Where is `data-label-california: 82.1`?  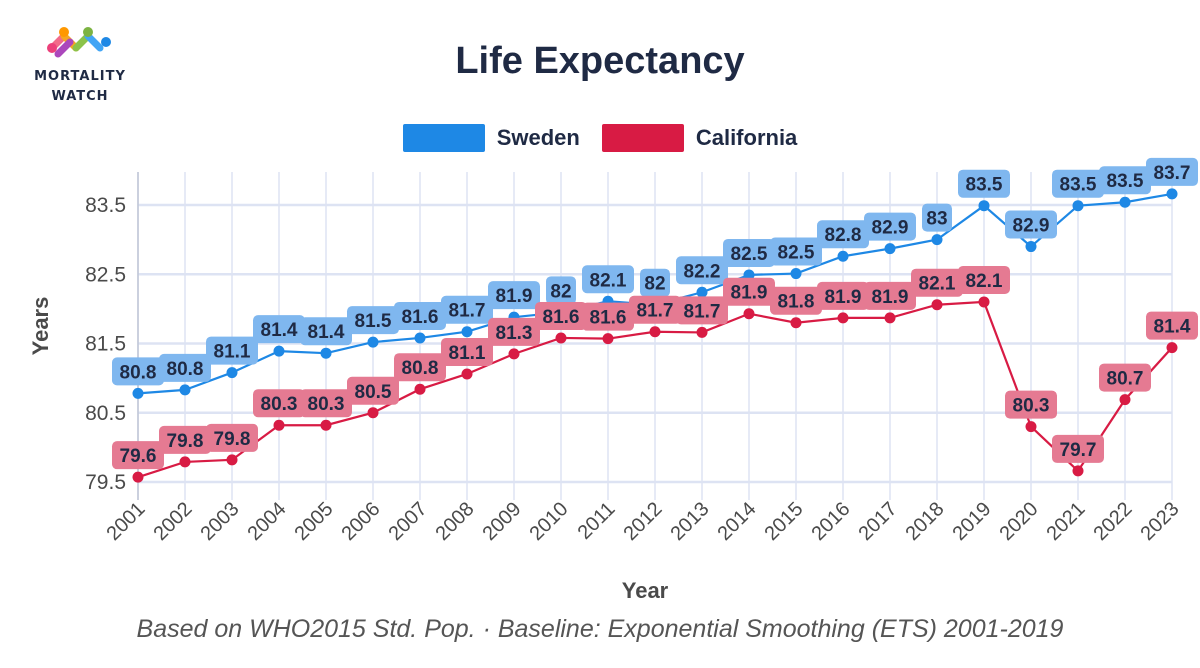 data-label-california: 82.1 is located at coordinates (984, 281).